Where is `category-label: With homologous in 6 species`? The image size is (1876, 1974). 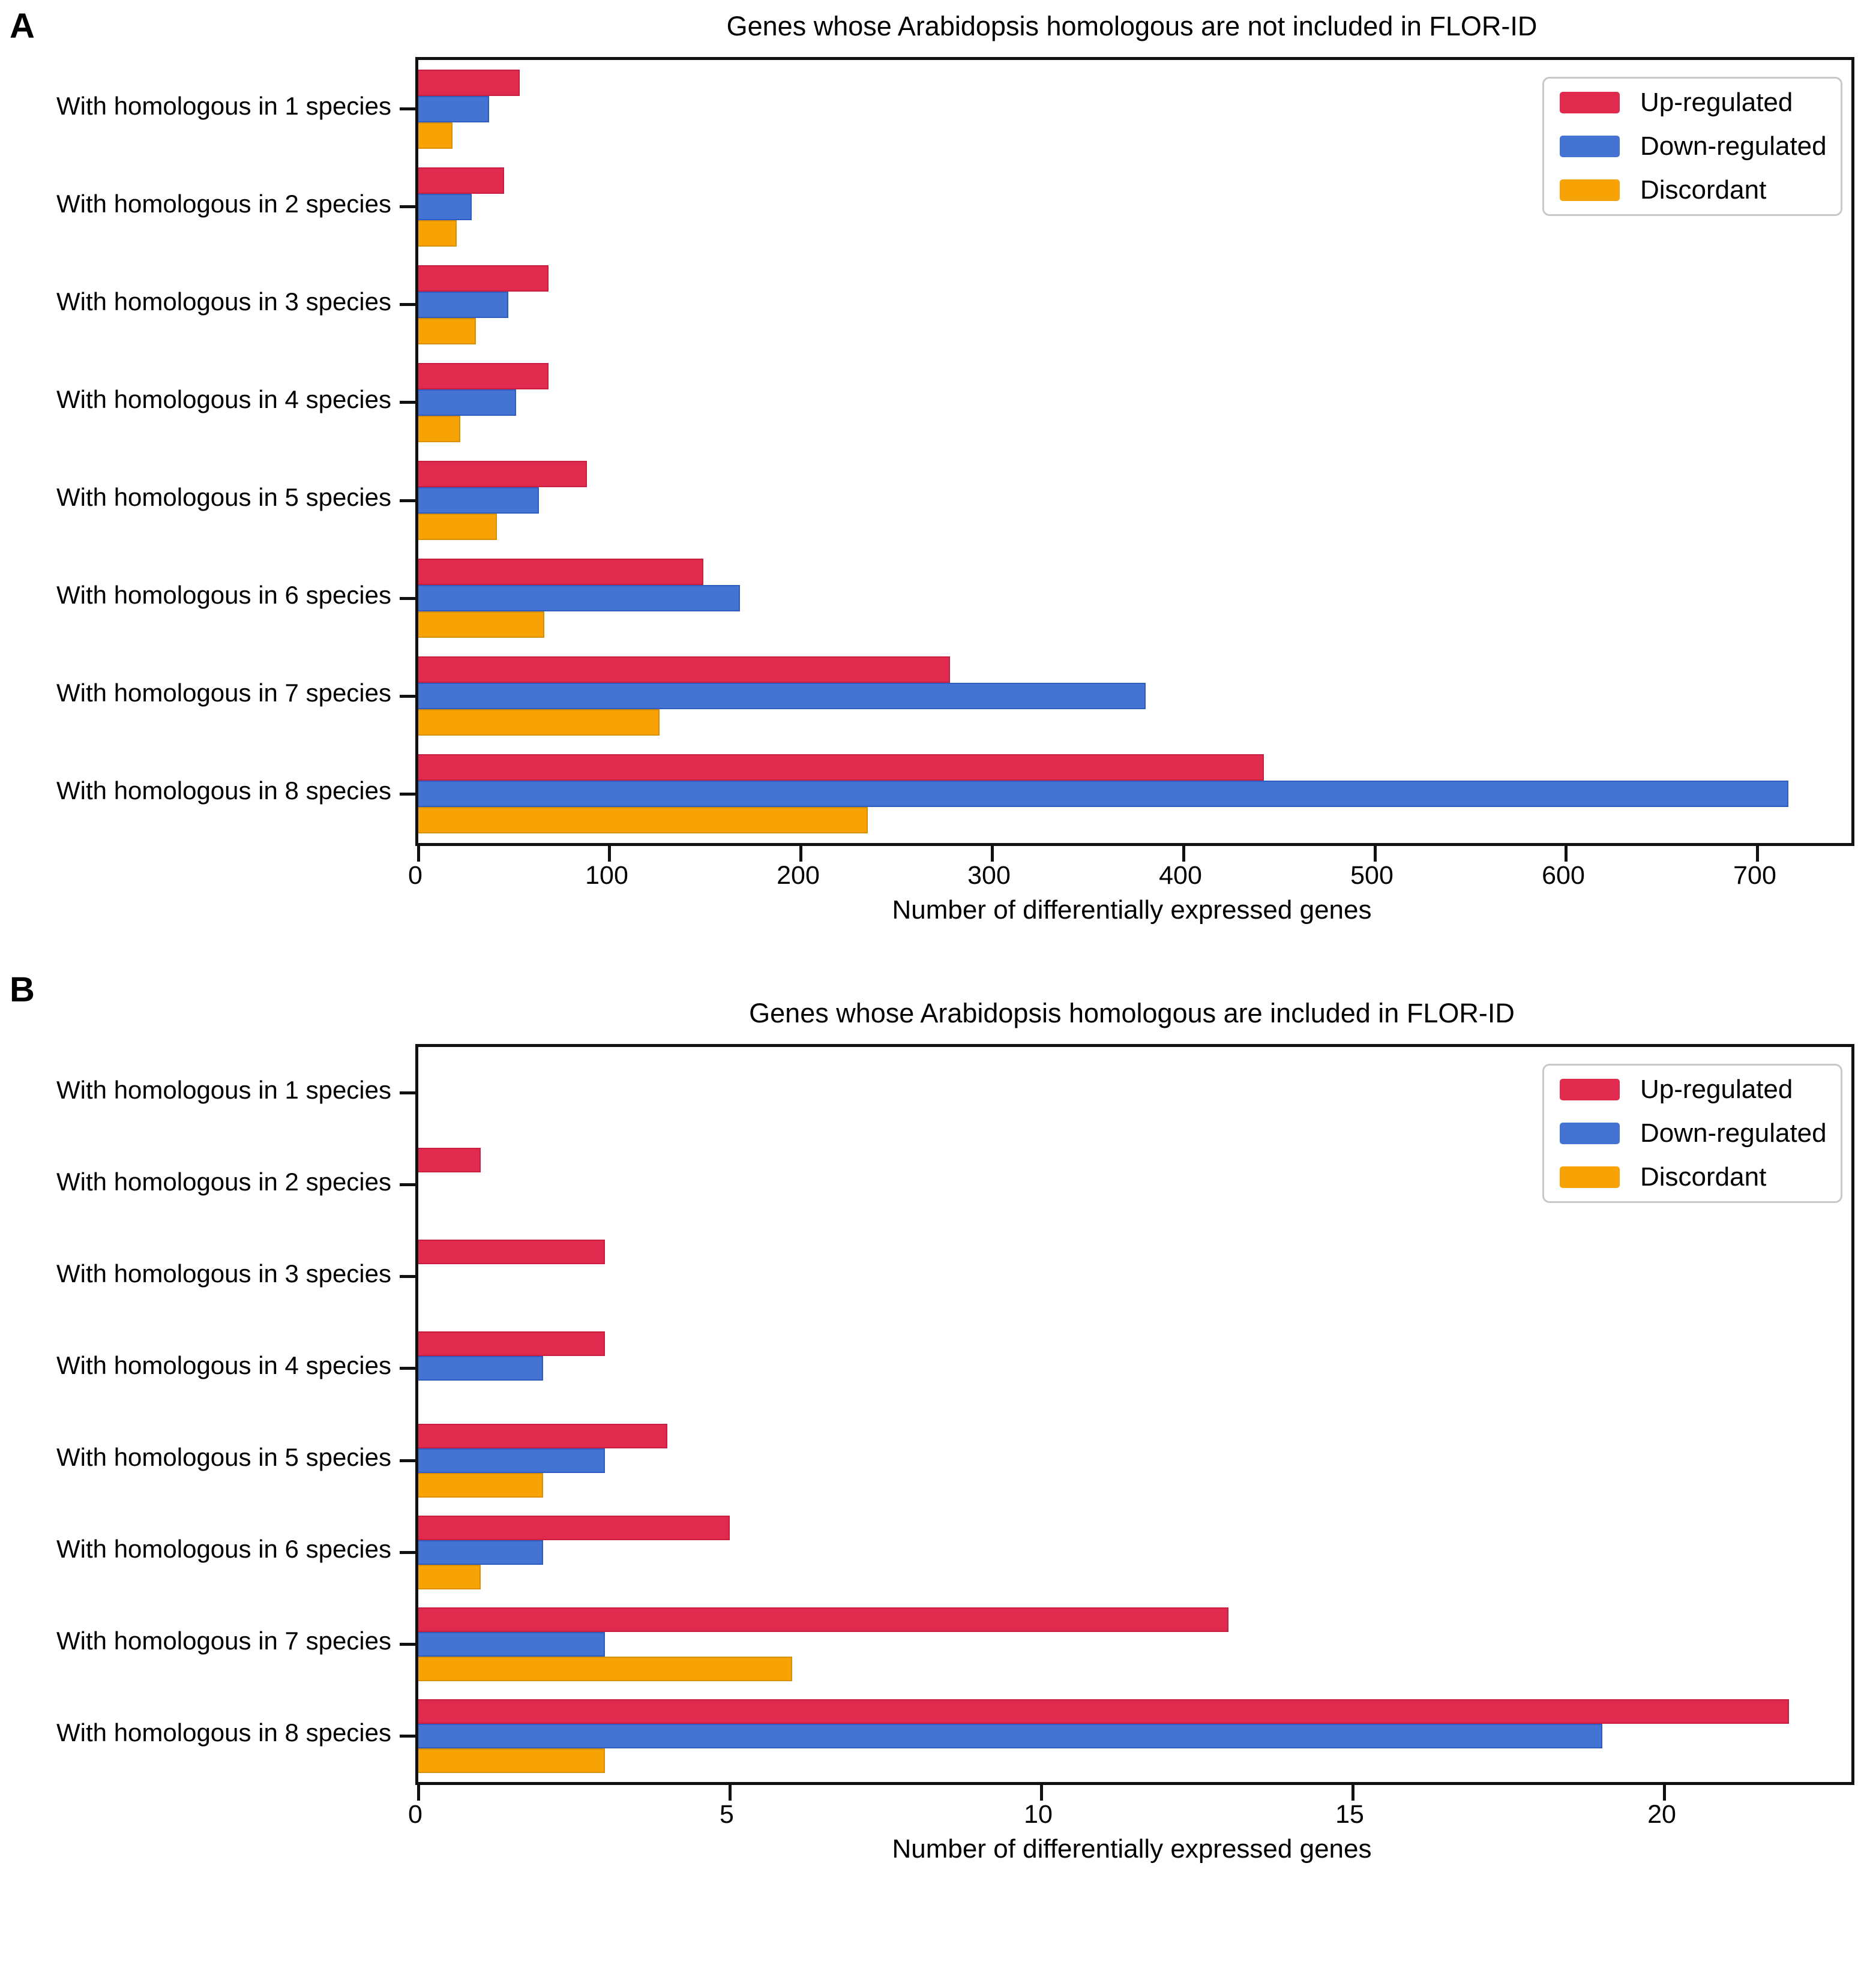 category-label: With homologous in 6 species is located at coordinates (223, 1549).